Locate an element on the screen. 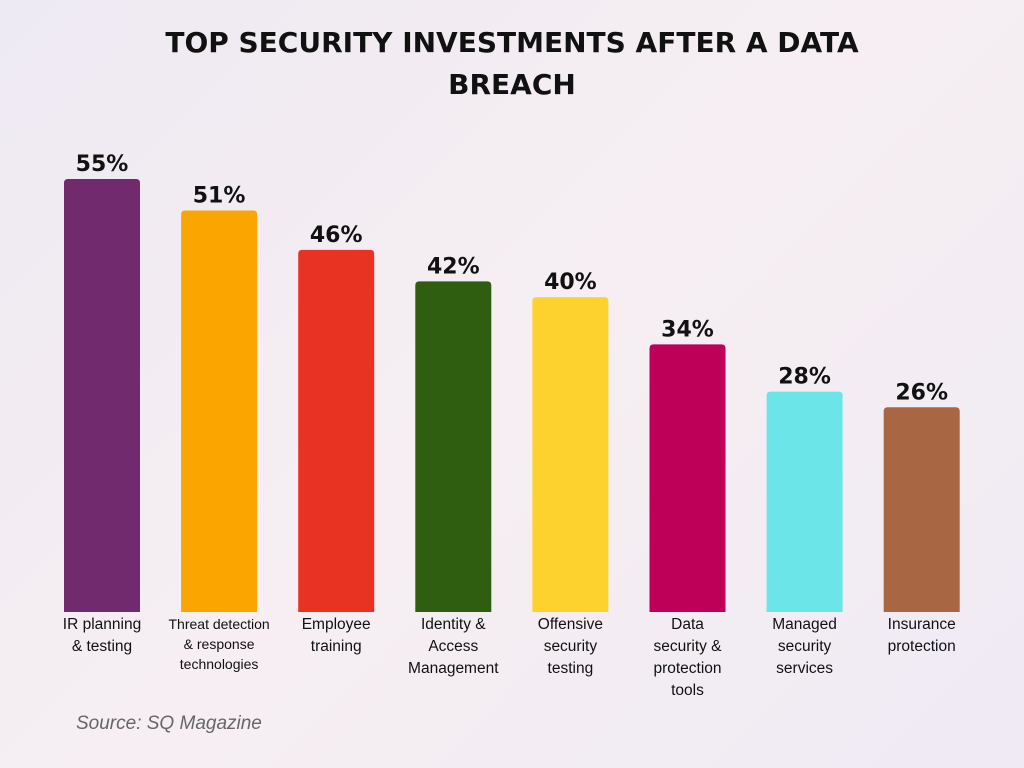 The image size is (1024, 768). category-label: Data security & protection tools is located at coordinates (688, 658).